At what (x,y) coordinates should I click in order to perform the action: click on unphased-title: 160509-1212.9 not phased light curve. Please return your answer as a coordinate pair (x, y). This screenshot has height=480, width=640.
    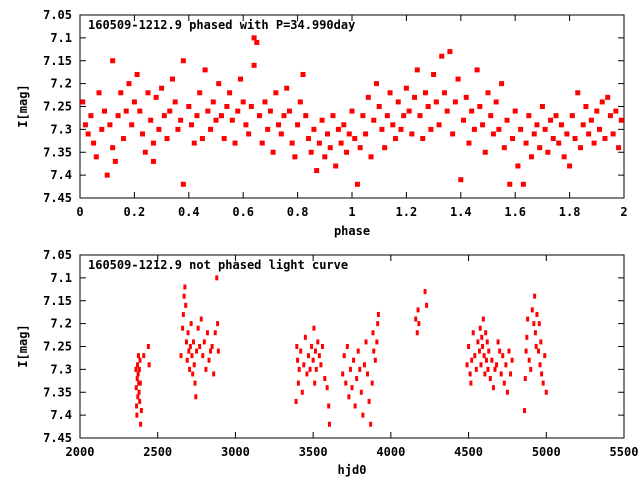
    Looking at the image, I should click on (218, 265).